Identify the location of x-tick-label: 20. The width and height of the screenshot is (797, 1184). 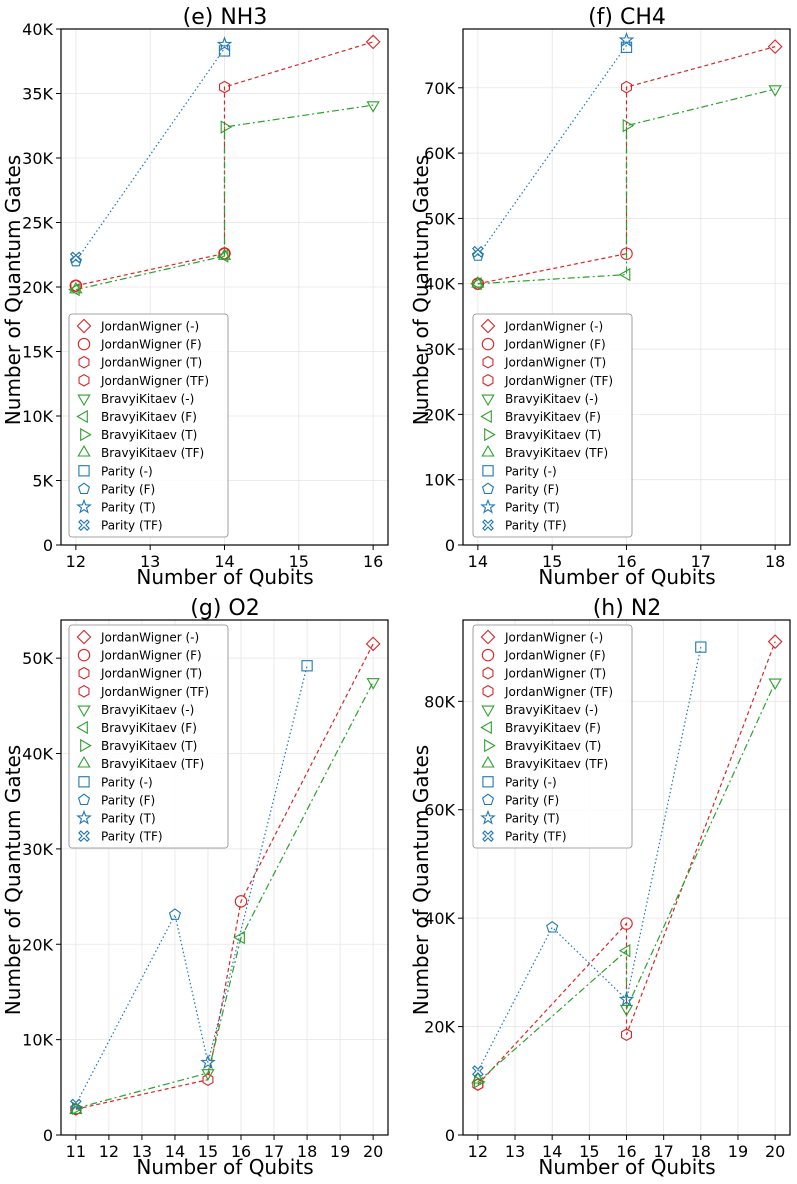
(775, 1151).